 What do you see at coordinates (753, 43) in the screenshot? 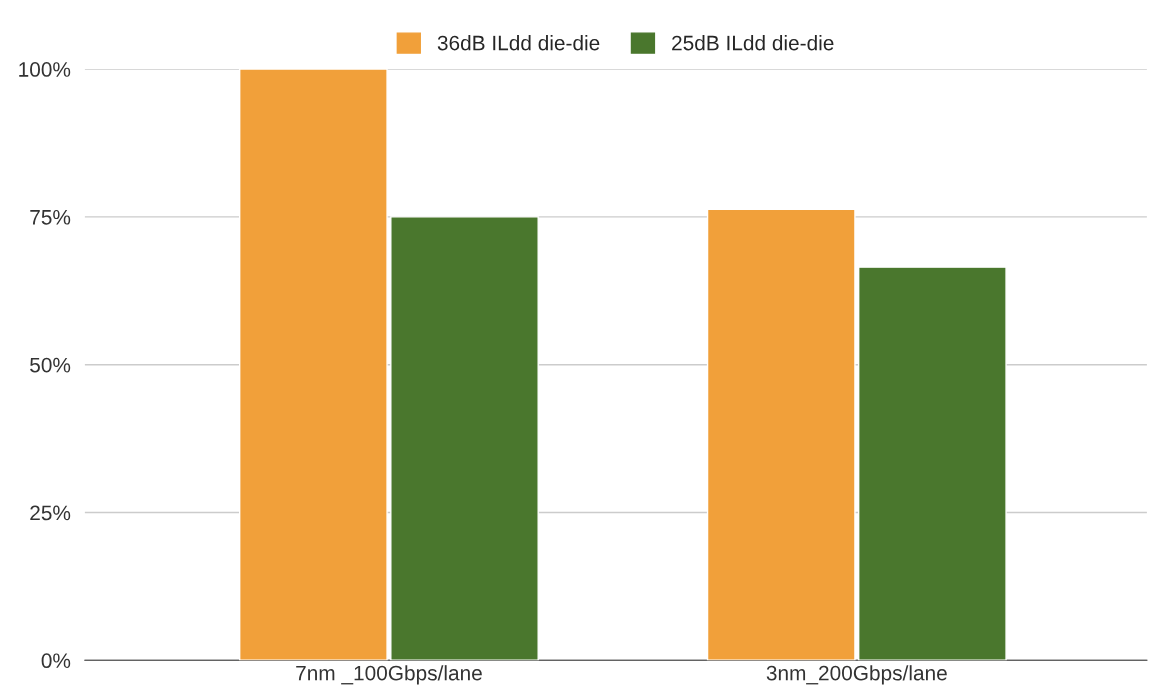
I see `legend-label: 25dB ILdd die-die` at bounding box center [753, 43].